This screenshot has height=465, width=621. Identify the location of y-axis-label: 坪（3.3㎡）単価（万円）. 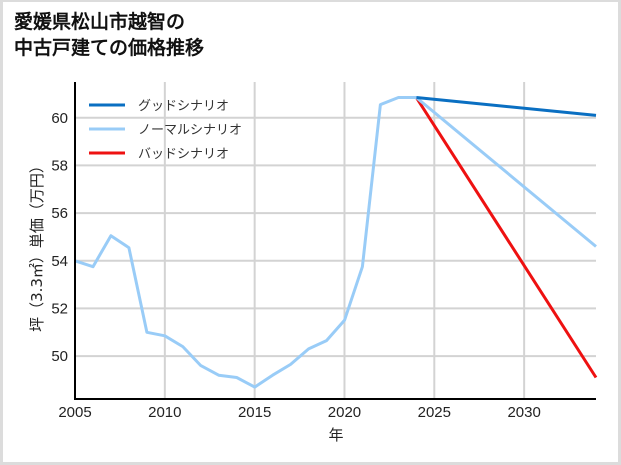
(37, 245).